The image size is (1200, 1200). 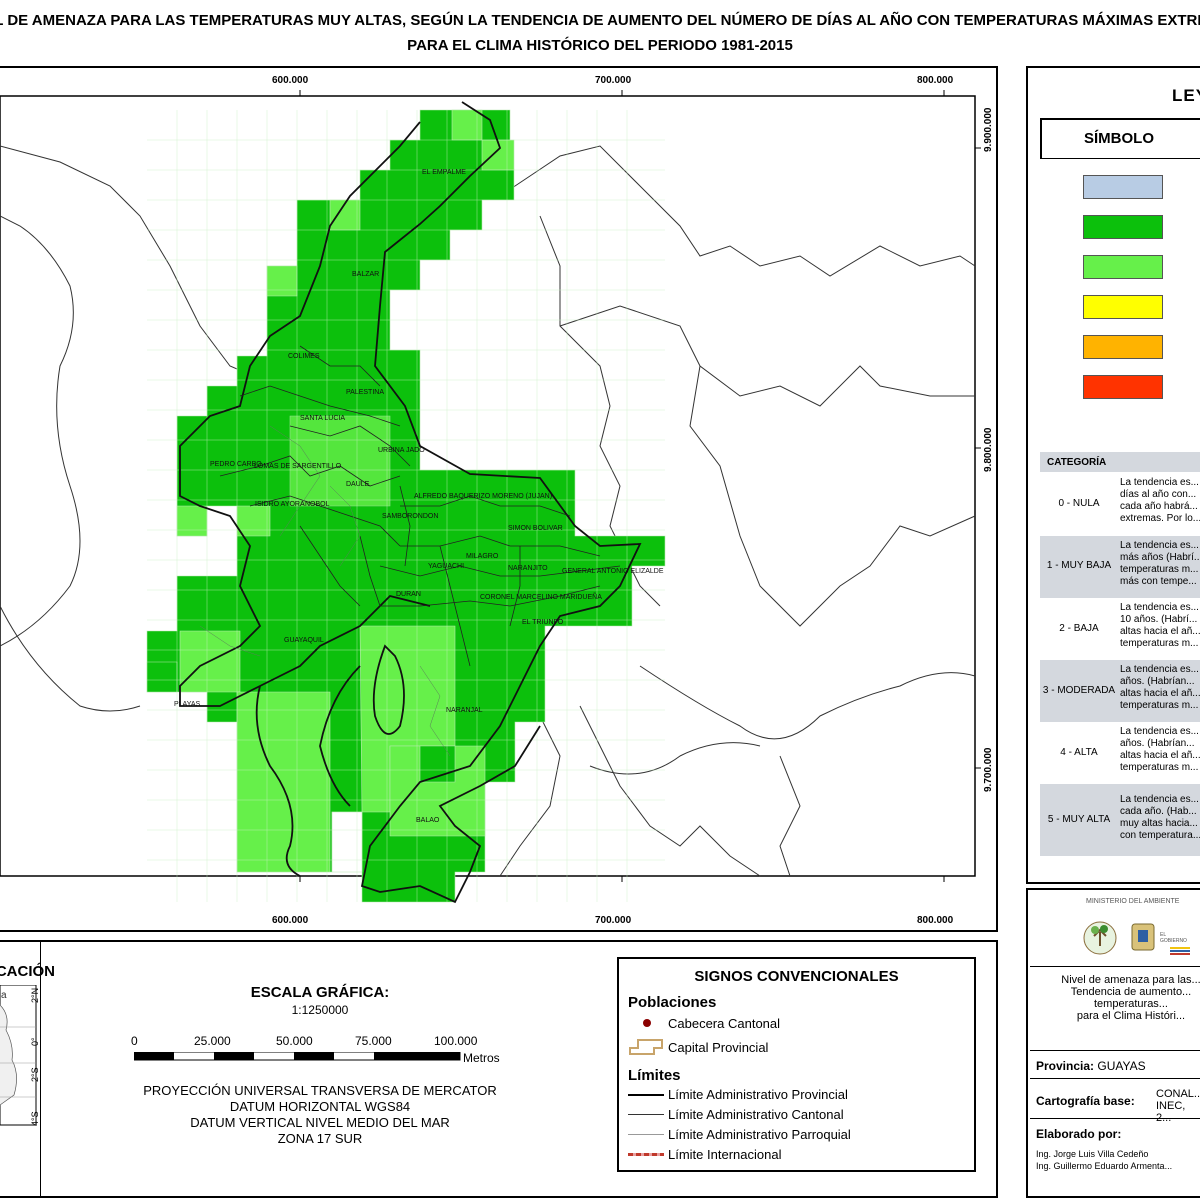 What do you see at coordinates (646, 1095) in the screenshot?
I see `provincial-line-icon` at bounding box center [646, 1095].